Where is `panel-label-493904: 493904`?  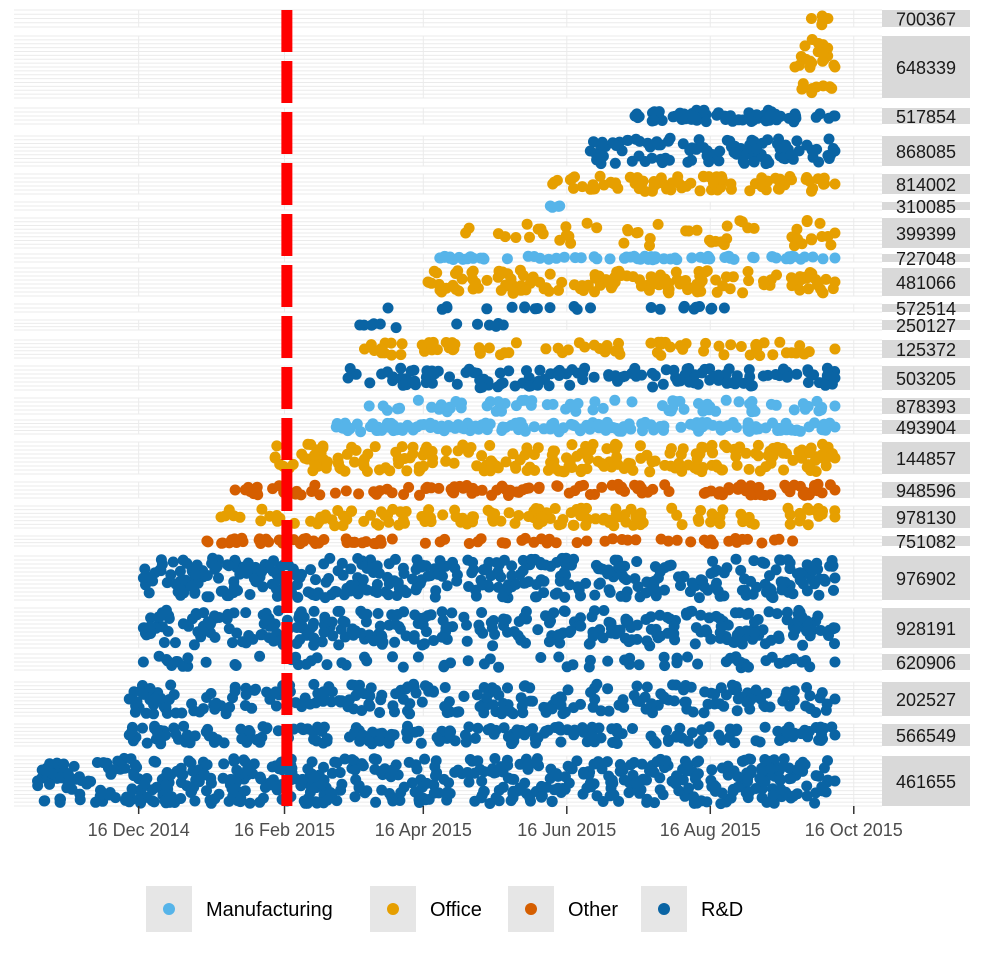 panel-label-493904: 493904 is located at coordinates (926, 428).